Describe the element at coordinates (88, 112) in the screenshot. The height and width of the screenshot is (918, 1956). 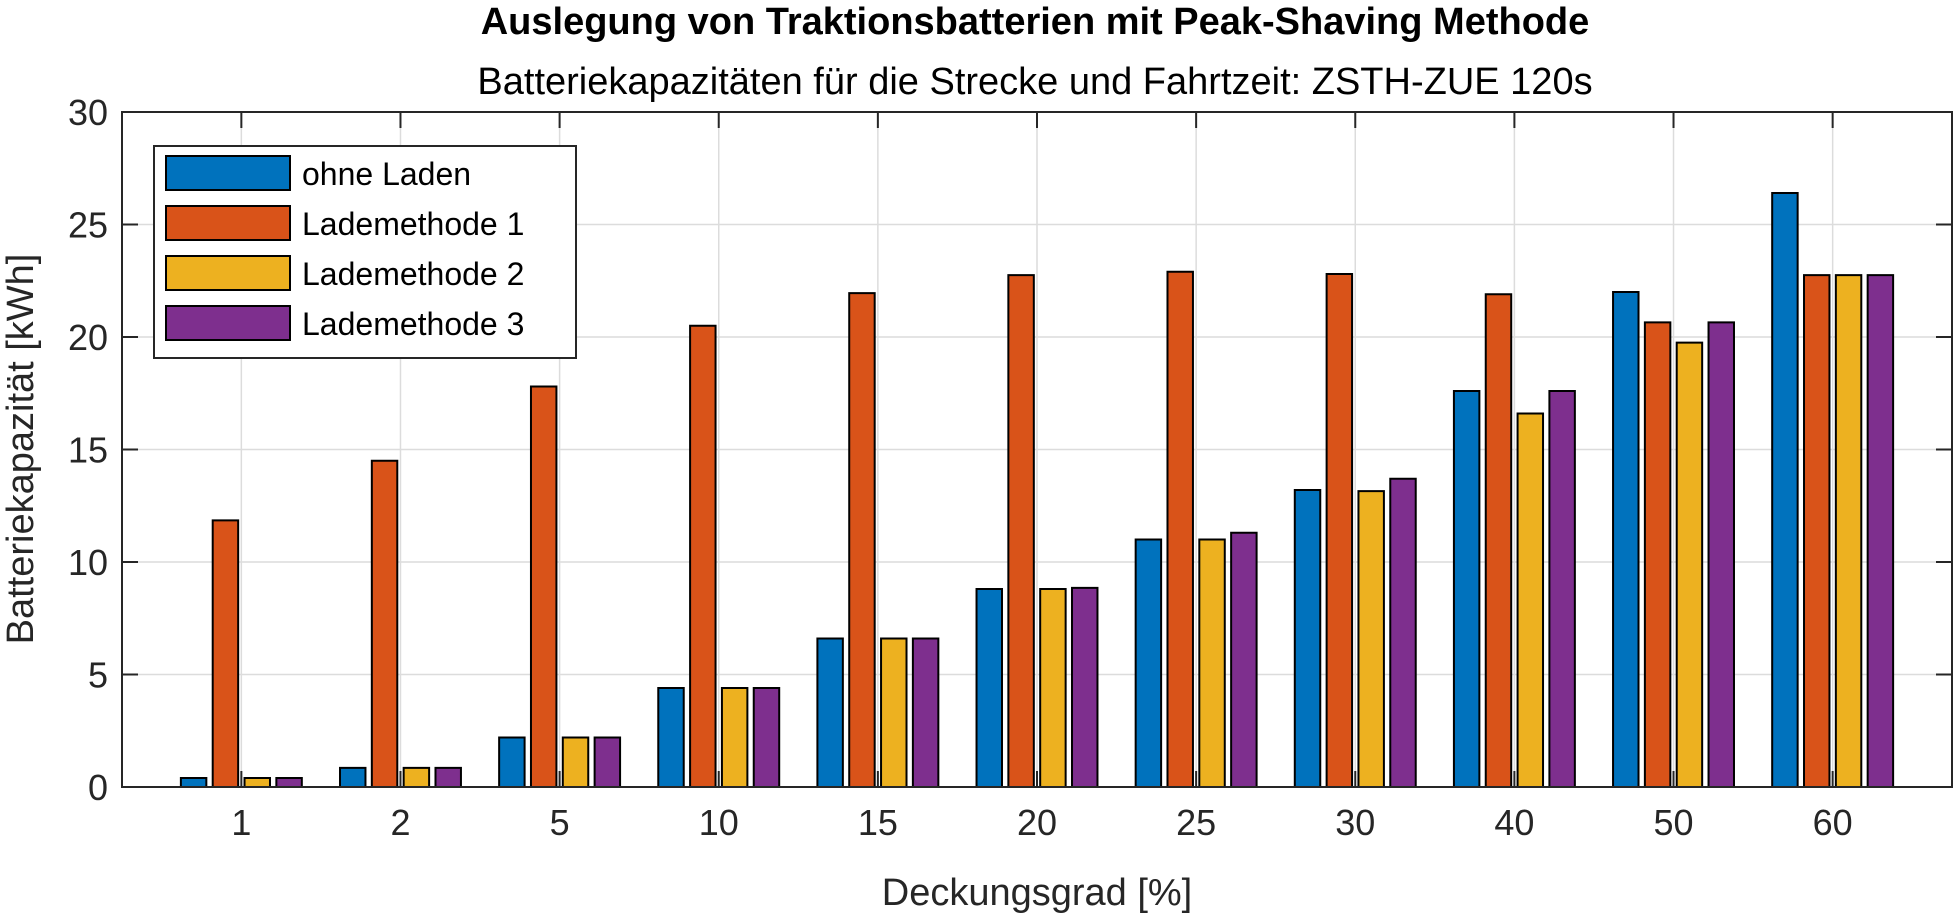
I see `y-tick-label: 30` at that location.